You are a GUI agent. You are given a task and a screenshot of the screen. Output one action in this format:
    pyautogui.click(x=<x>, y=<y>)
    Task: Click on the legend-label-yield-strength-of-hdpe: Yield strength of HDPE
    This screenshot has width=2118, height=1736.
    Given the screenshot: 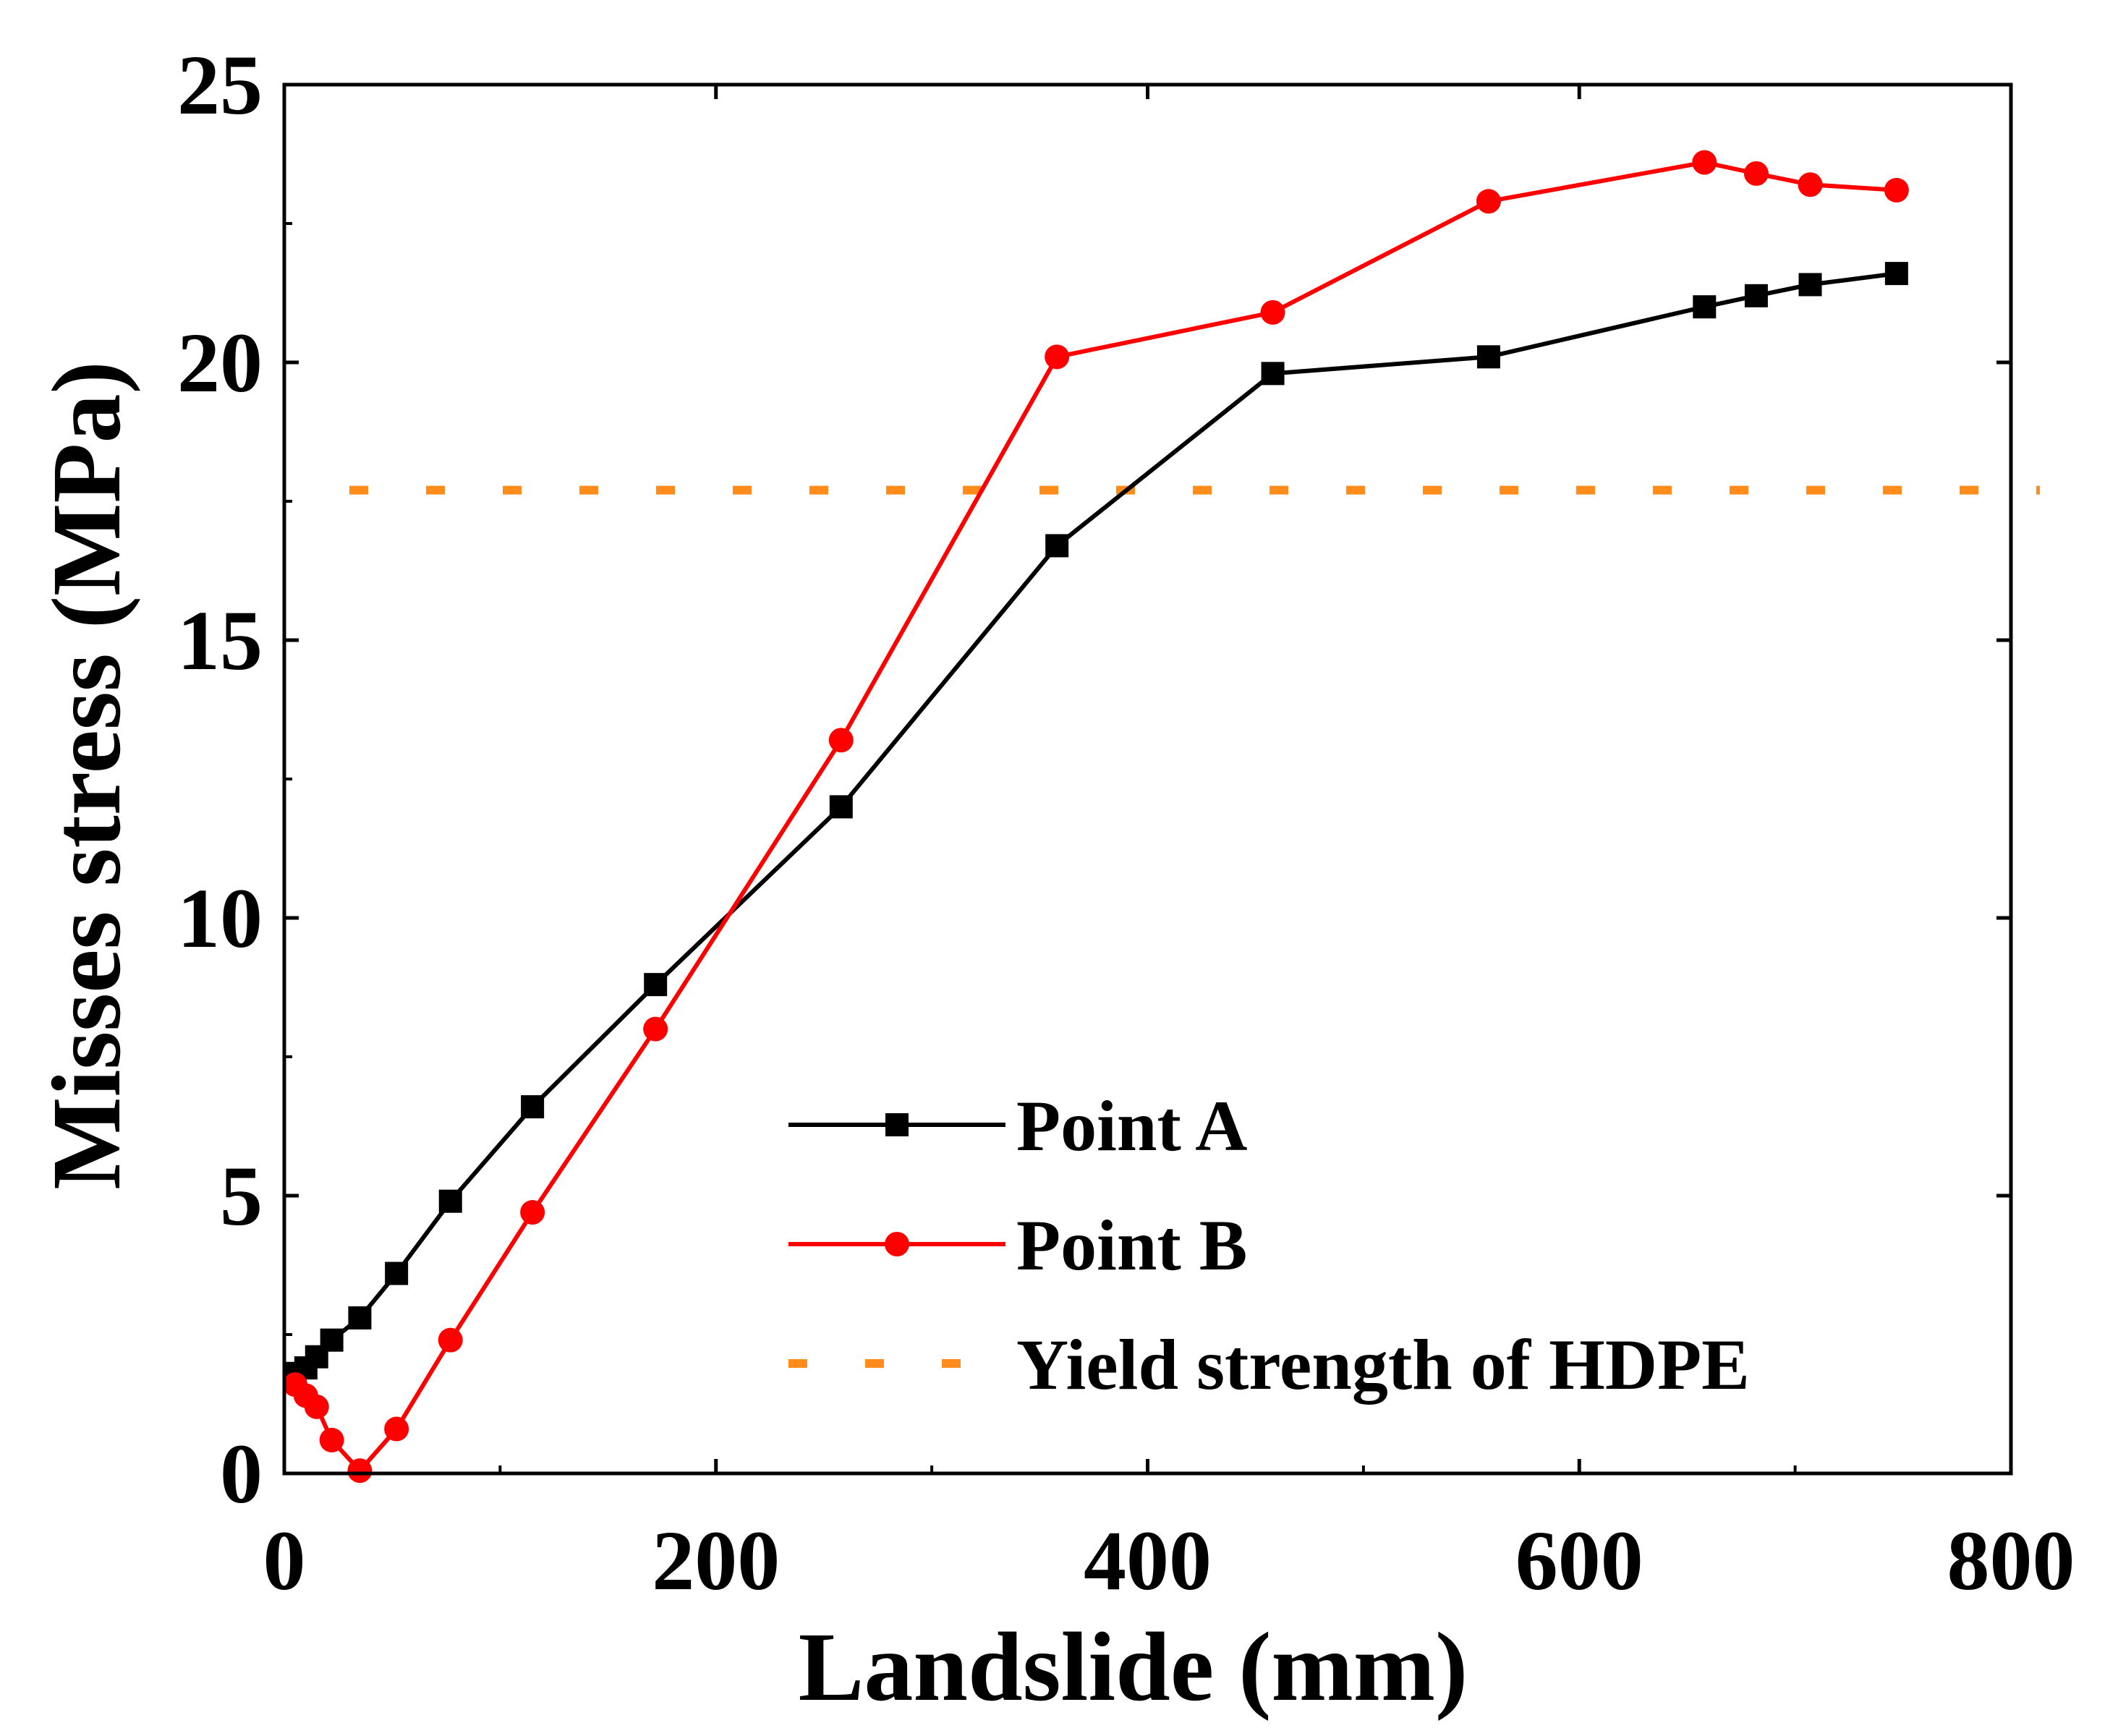 What is the action you would take?
    pyautogui.click(x=1383, y=1364)
    